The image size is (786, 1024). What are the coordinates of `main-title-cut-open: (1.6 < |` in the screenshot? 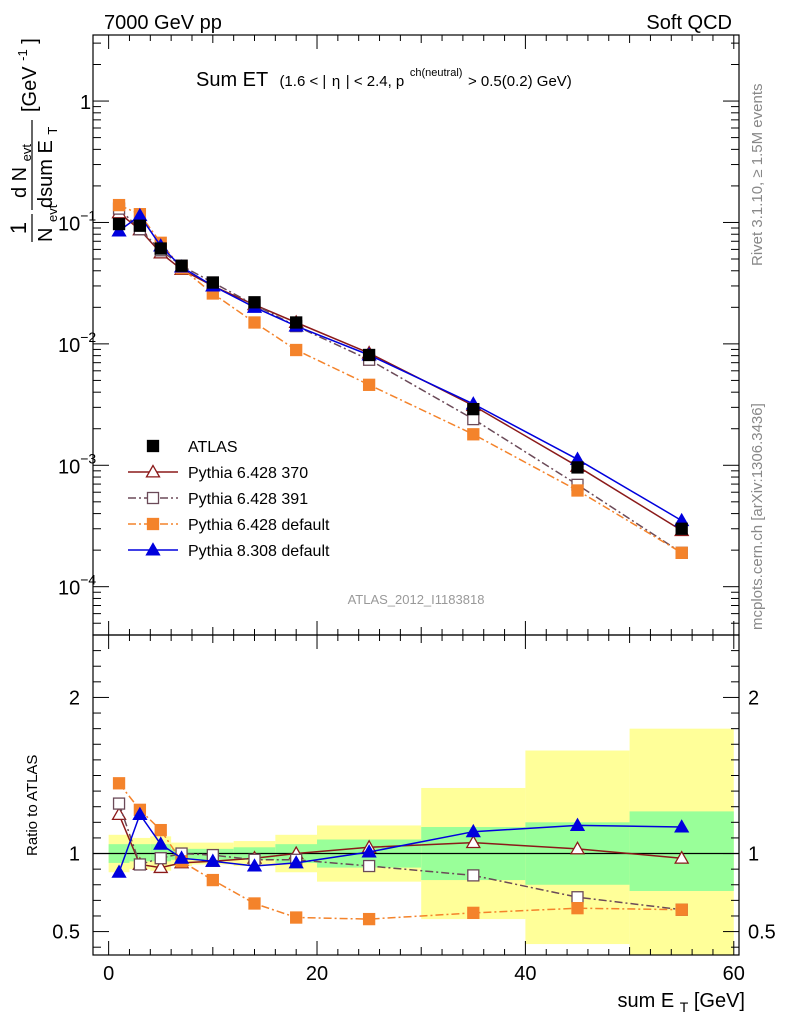 It's located at (302, 81).